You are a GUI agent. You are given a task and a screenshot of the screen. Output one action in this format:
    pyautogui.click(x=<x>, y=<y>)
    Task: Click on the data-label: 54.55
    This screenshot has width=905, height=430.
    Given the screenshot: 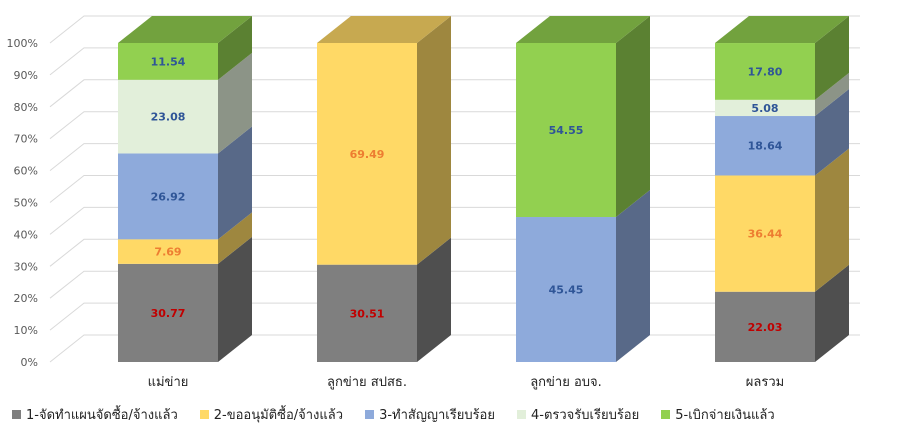 What is the action you would take?
    pyautogui.click(x=566, y=130)
    